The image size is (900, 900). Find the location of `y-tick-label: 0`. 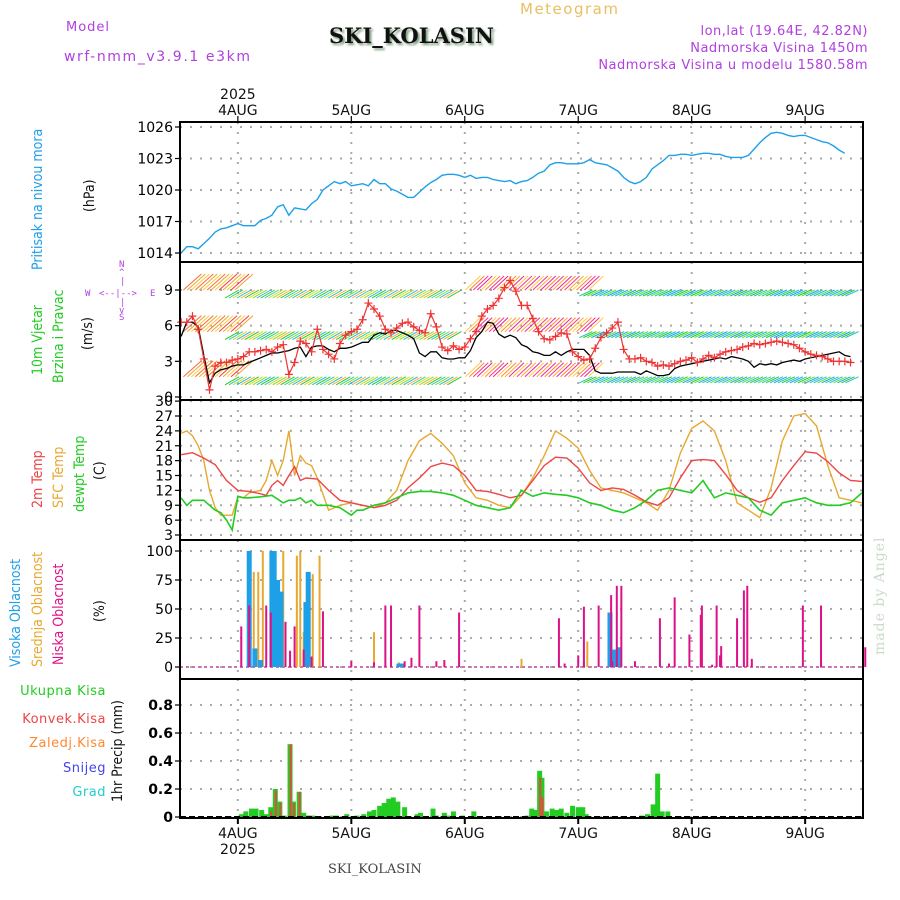

y-tick-label: 0 is located at coordinates (168, 668).